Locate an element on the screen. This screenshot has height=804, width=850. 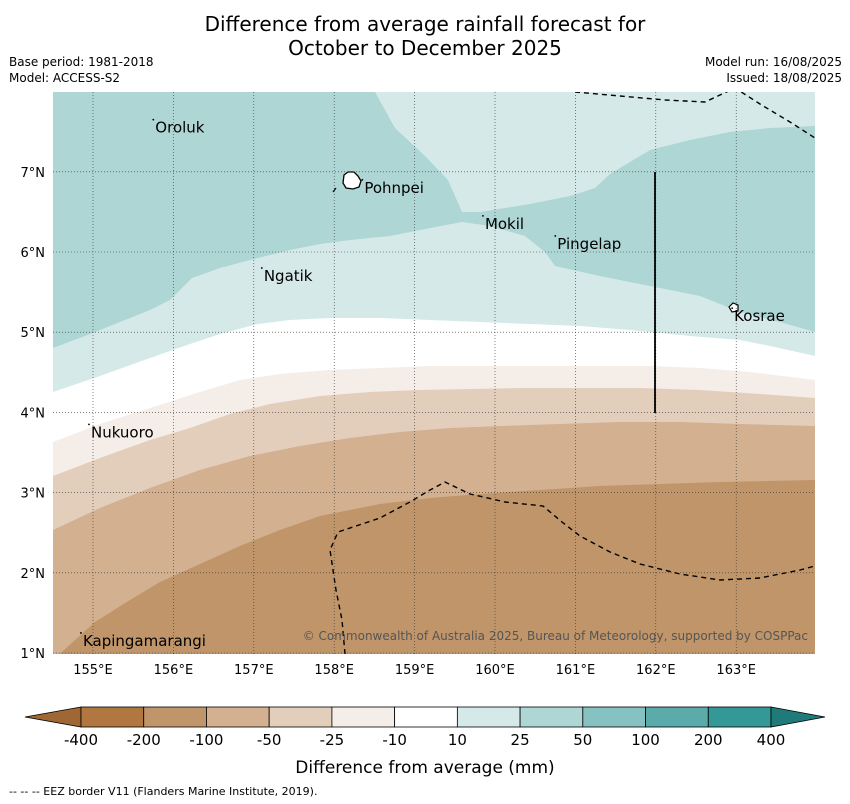
lat-tick-label: 2°N is located at coordinates (33, 574).